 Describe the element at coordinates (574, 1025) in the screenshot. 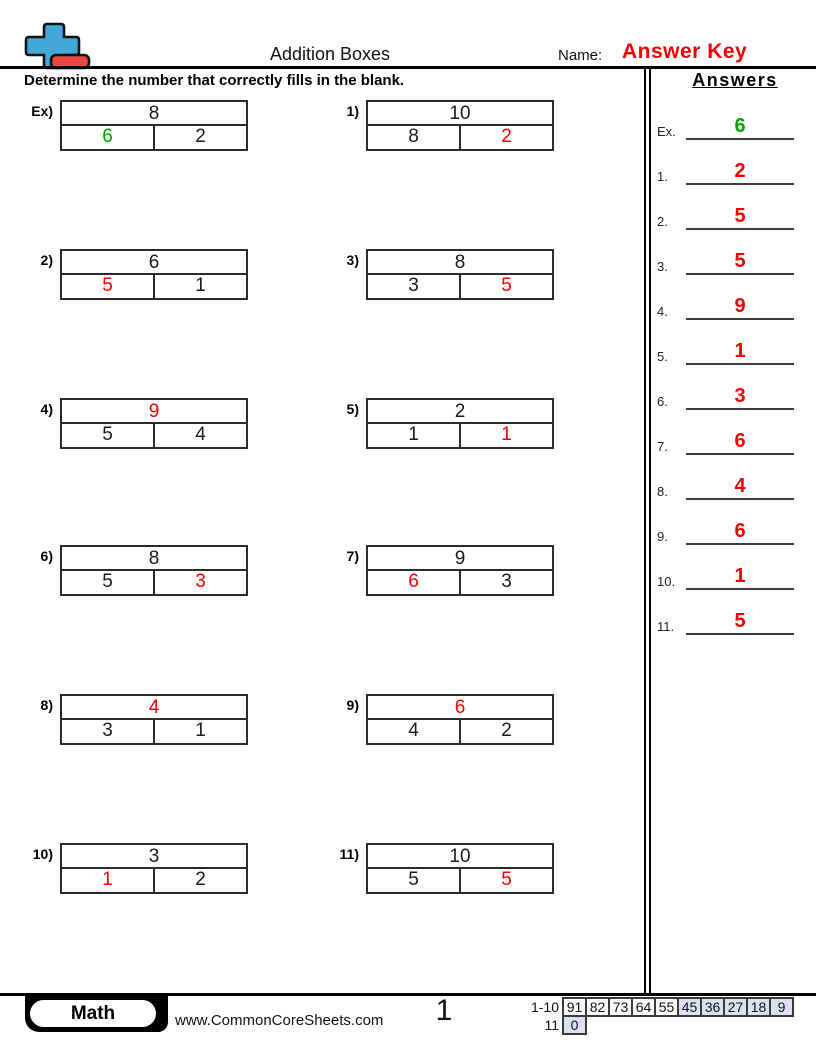

I see `score-cell: 0` at that location.